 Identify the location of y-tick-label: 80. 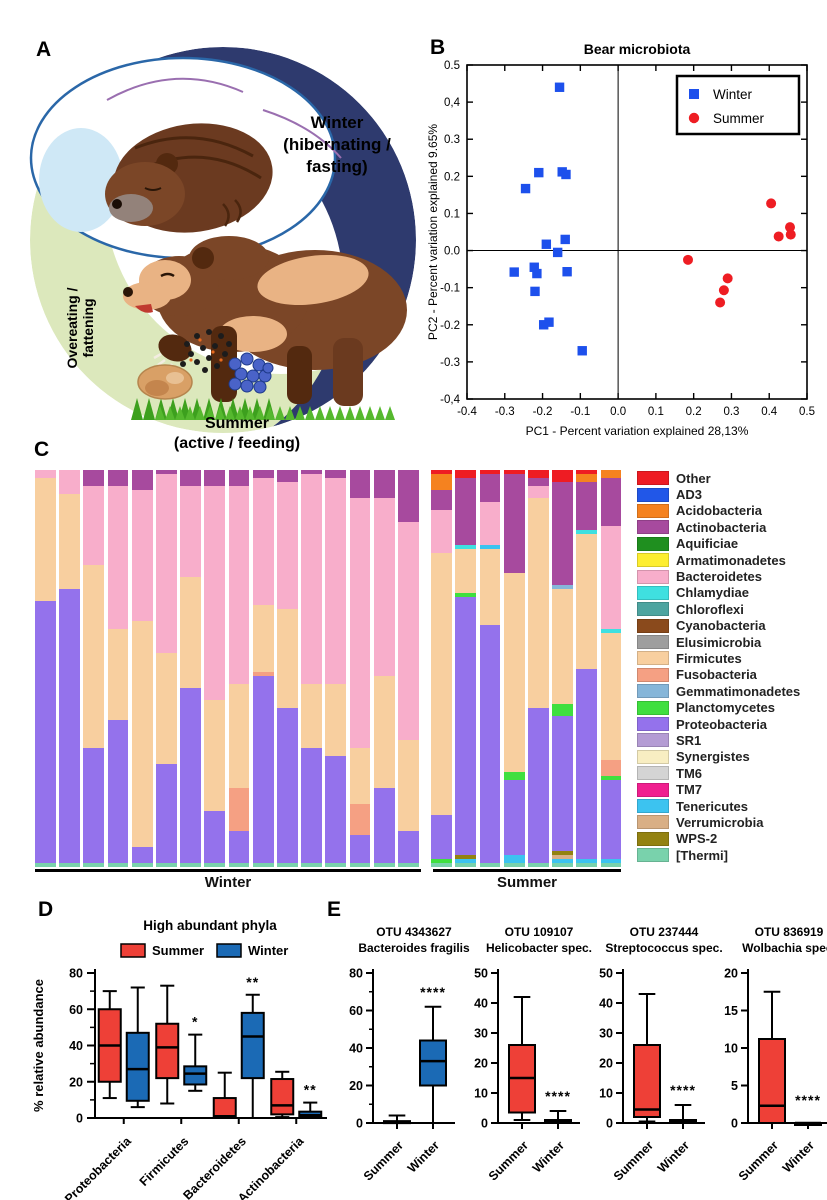
(76, 974).